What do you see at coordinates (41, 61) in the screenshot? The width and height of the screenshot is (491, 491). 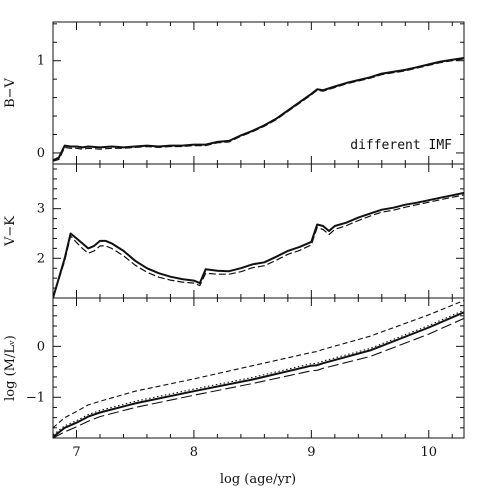 I see `y-tick-label: 1` at bounding box center [41, 61].